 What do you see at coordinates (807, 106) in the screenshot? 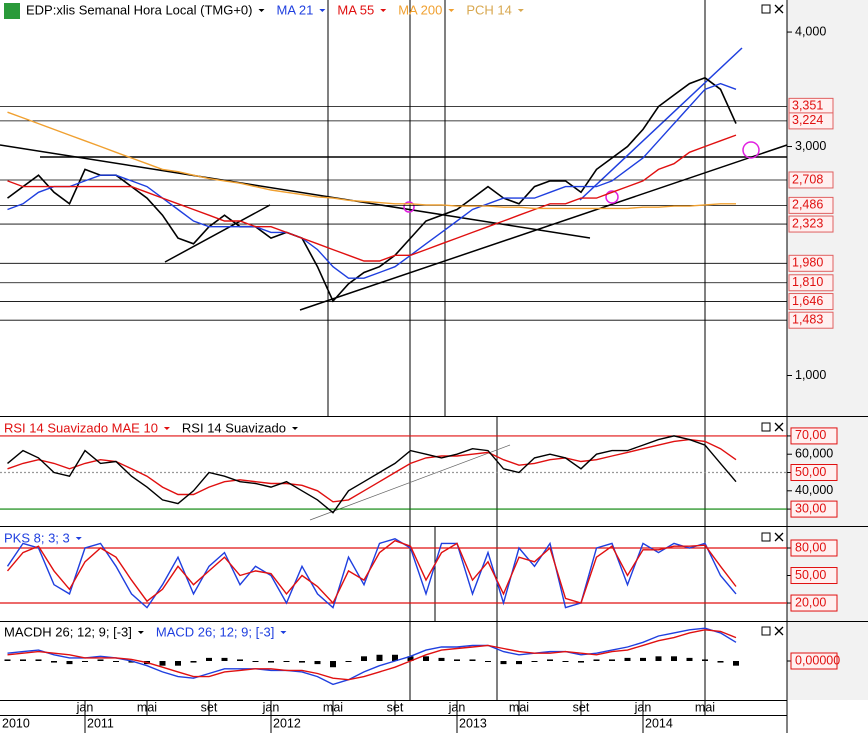
I see `level-label: 3,351` at bounding box center [807, 106].